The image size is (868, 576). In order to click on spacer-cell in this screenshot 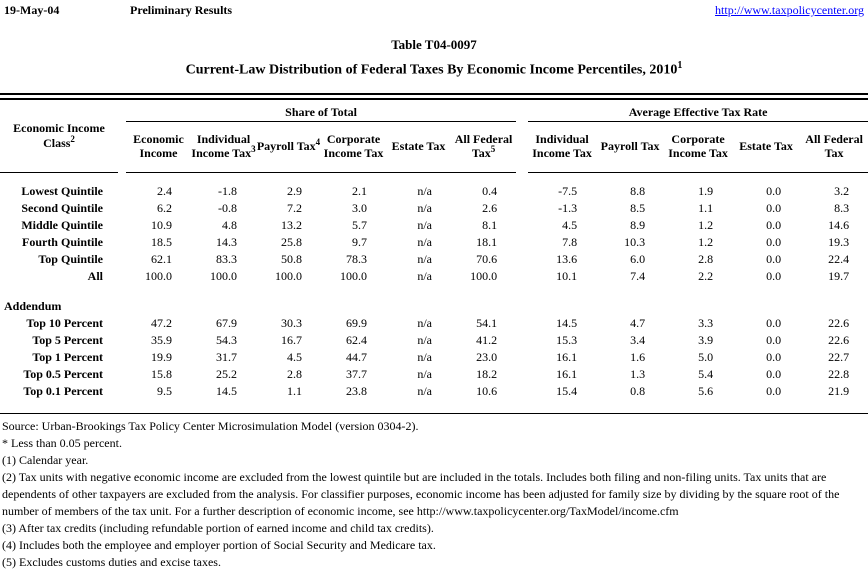, I will do `click(434, 177)`.